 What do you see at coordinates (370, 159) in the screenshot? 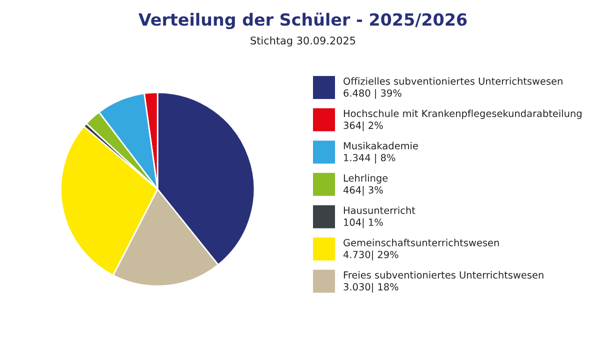
I see `data-label: 1.344 | 8%` at bounding box center [370, 159].